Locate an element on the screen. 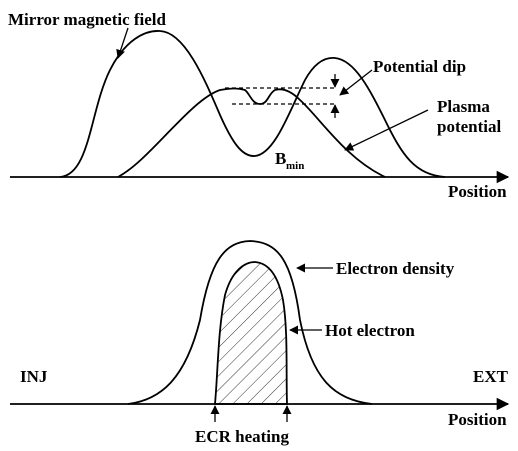 Image resolution: width=518 pixels, height=451 pixels. label: potential is located at coordinates (469, 126).